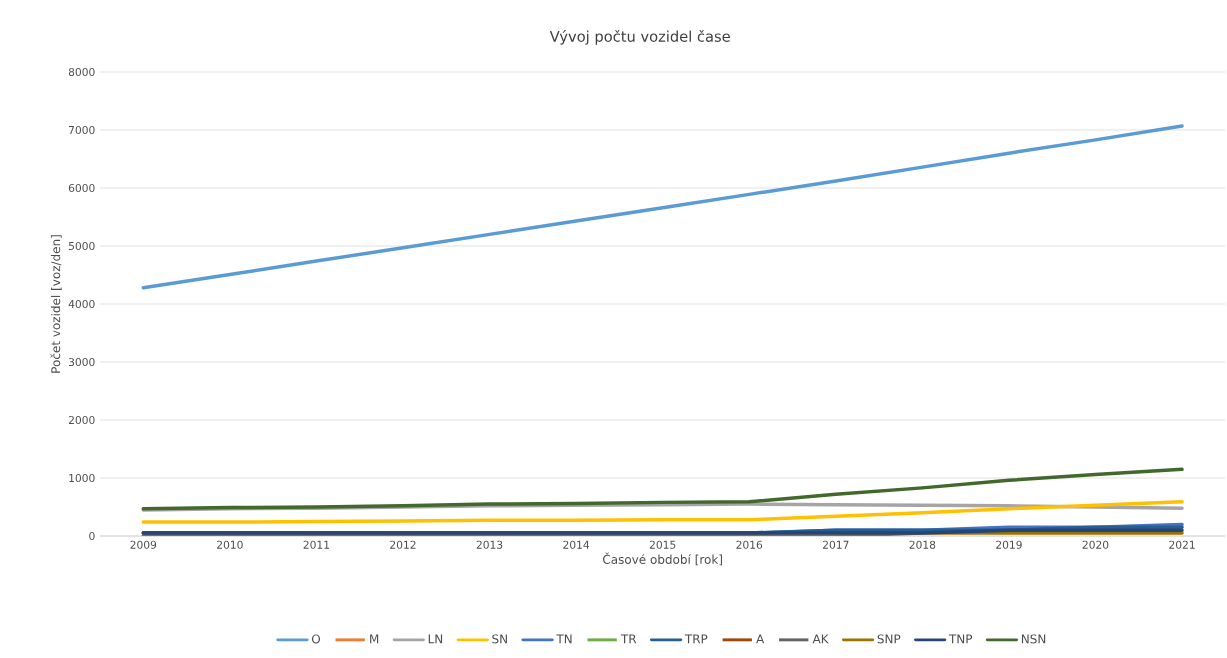  What do you see at coordinates (489, 544) in the screenshot?
I see `x-tick-label: 2013` at bounding box center [489, 544].